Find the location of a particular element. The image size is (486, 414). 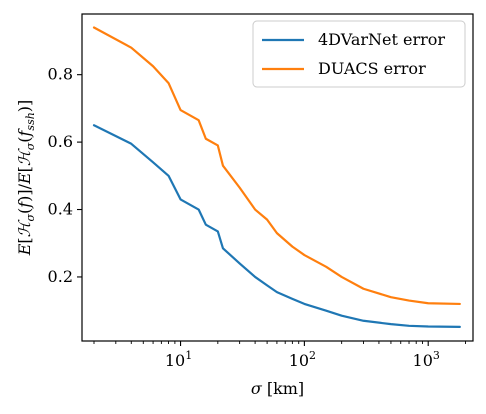

y-tick-label: 0.4 is located at coordinates (60, 209).